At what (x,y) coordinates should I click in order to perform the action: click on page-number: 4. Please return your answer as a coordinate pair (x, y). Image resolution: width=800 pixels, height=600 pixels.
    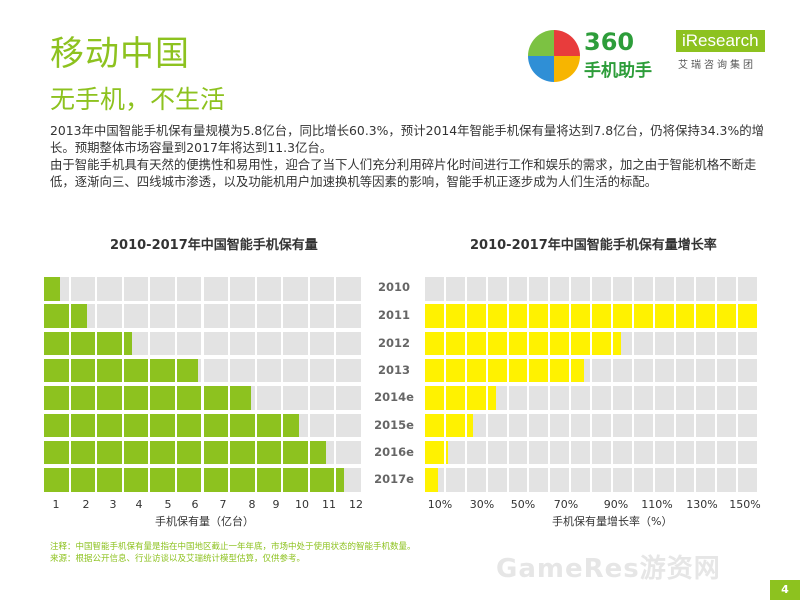
    Looking at the image, I should click on (785, 590).